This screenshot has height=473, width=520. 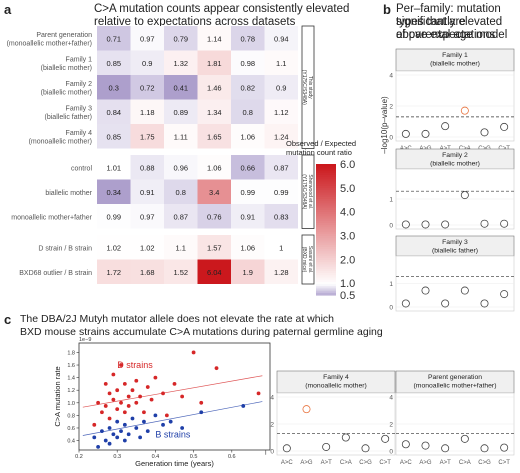 What do you see at coordinates (385, 463) in the screenshot?
I see `facet-xtick-label: C>T` at bounding box center [385, 463].